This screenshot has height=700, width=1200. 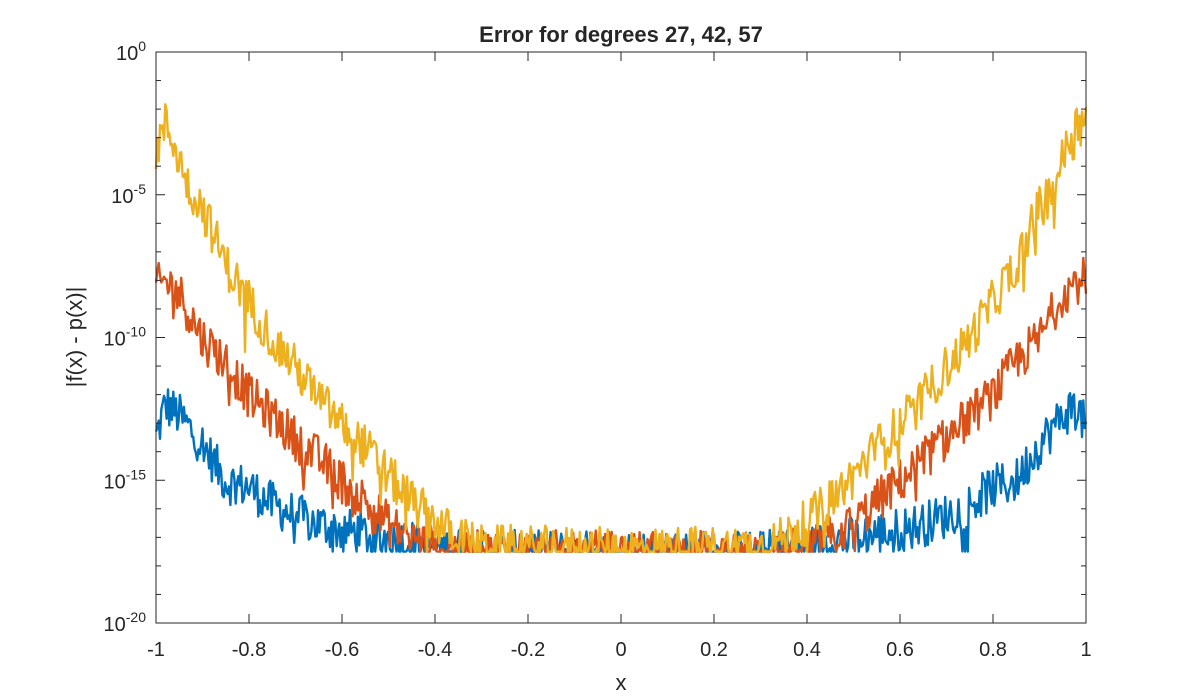 What do you see at coordinates (156, 650) in the screenshot?
I see `x-tick-label: -1` at bounding box center [156, 650].